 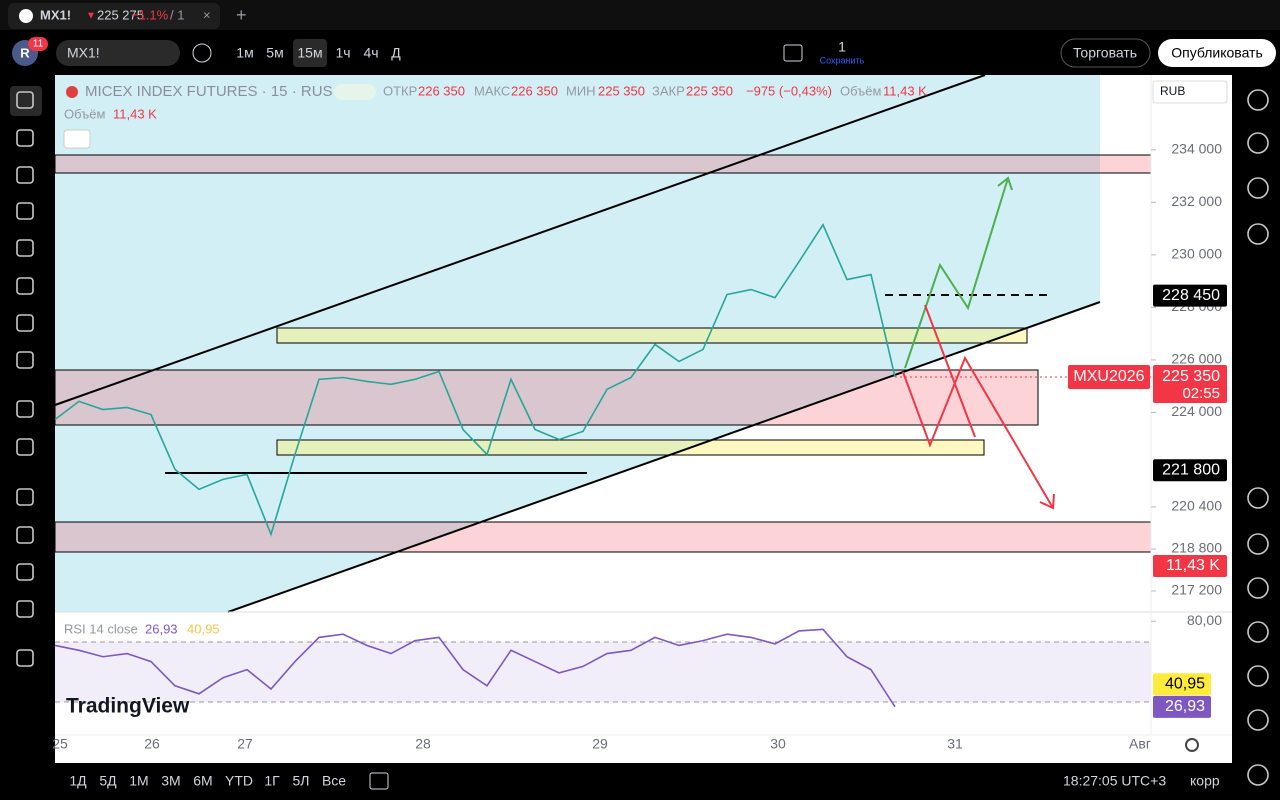 What do you see at coordinates (138, 781) in the screenshot?
I see `range-button: 1М` at bounding box center [138, 781].